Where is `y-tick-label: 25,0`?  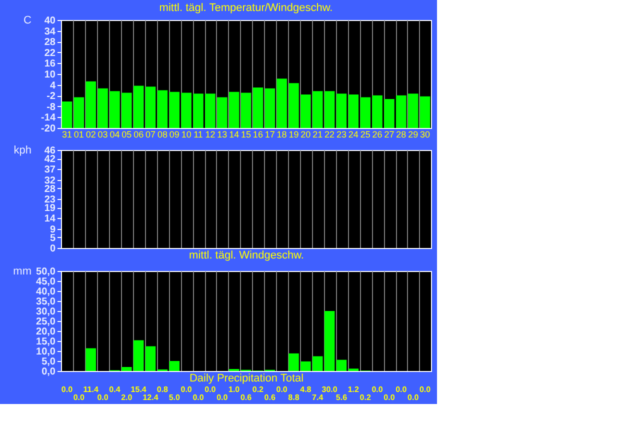 y-tick-label: 25,0 is located at coordinates (46, 322).